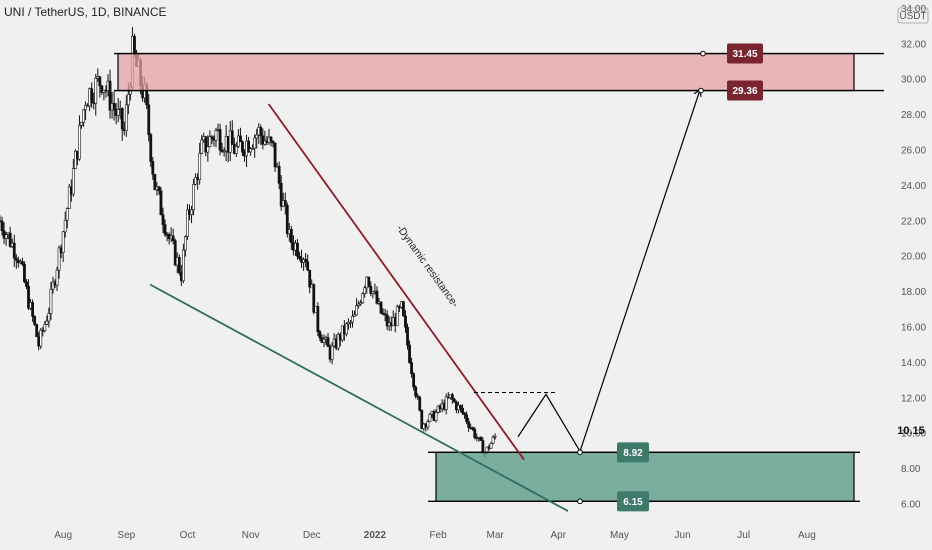  I want to click on current-price-box, so click(911, 430).